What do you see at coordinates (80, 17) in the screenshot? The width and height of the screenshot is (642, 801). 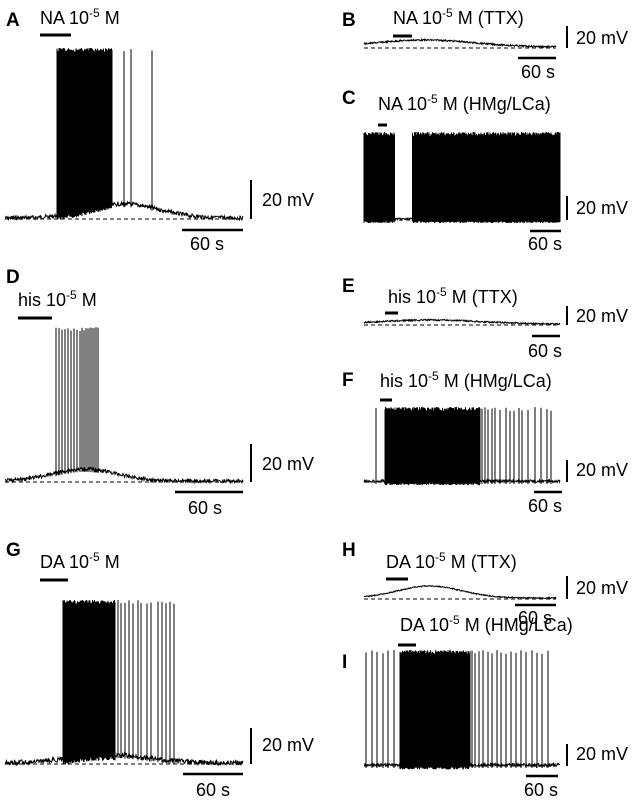 I see `drug-label-A: NA 10-5 M` at bounding box center [80, 17].